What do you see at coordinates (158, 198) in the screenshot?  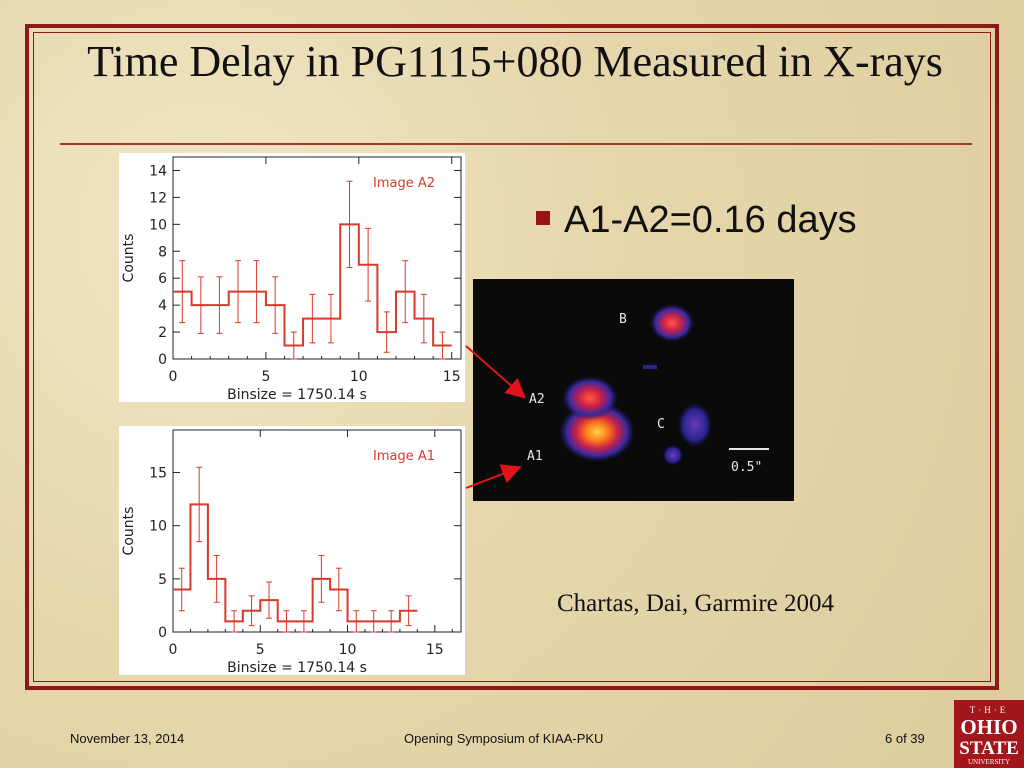 I see `y-tick-label: 12` at bounding box center [158, 198].